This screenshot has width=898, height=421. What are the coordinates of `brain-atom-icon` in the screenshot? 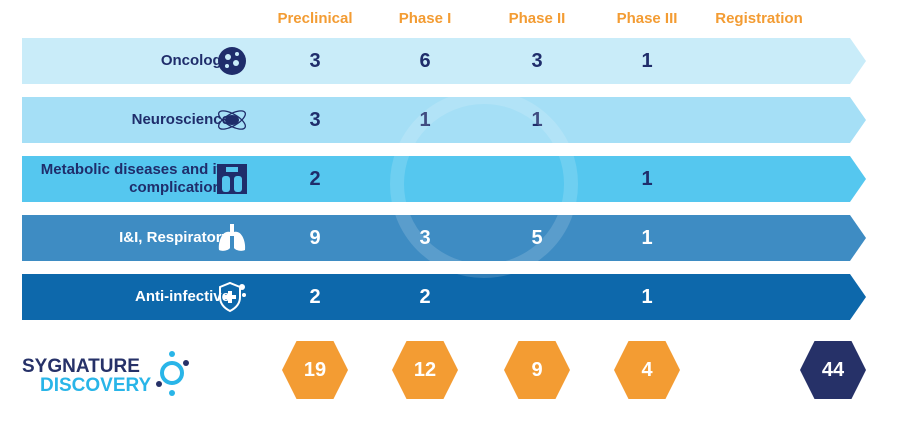 It's located at (232, 120).